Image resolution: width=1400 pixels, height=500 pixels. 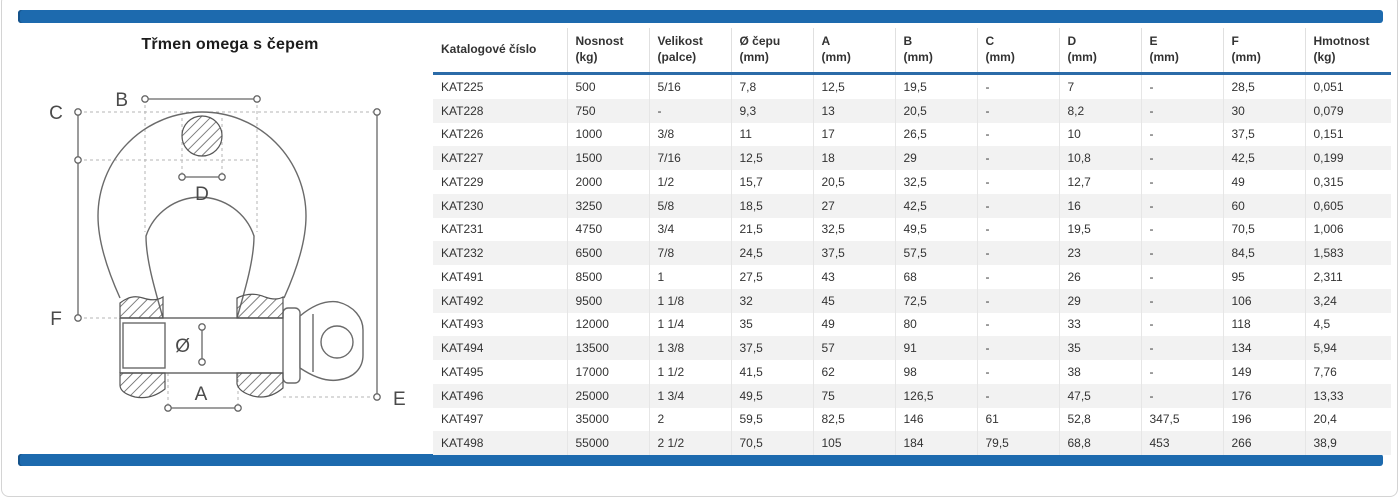 I want to click on bottom-accent-bar, so click(x=700, y=460).